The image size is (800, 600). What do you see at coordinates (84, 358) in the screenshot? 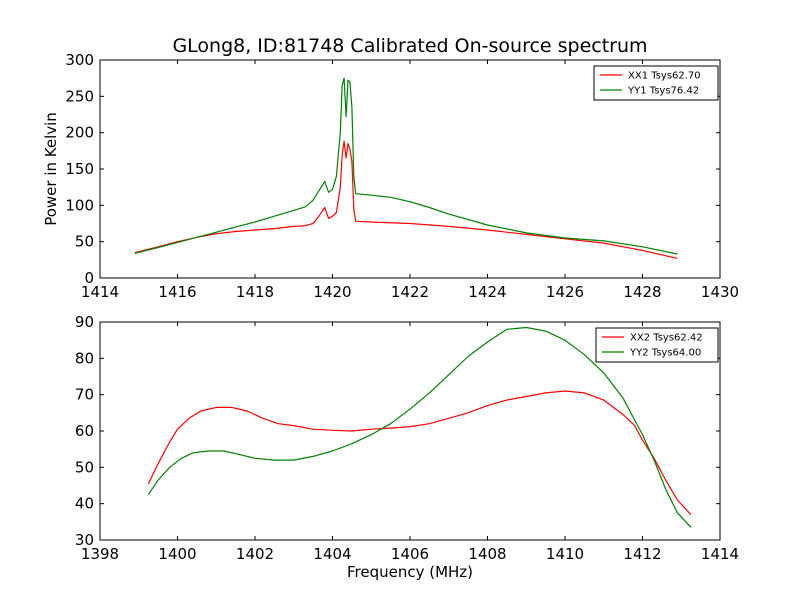
I see `y-tick-label: 80` at bounding box center [84, 358].